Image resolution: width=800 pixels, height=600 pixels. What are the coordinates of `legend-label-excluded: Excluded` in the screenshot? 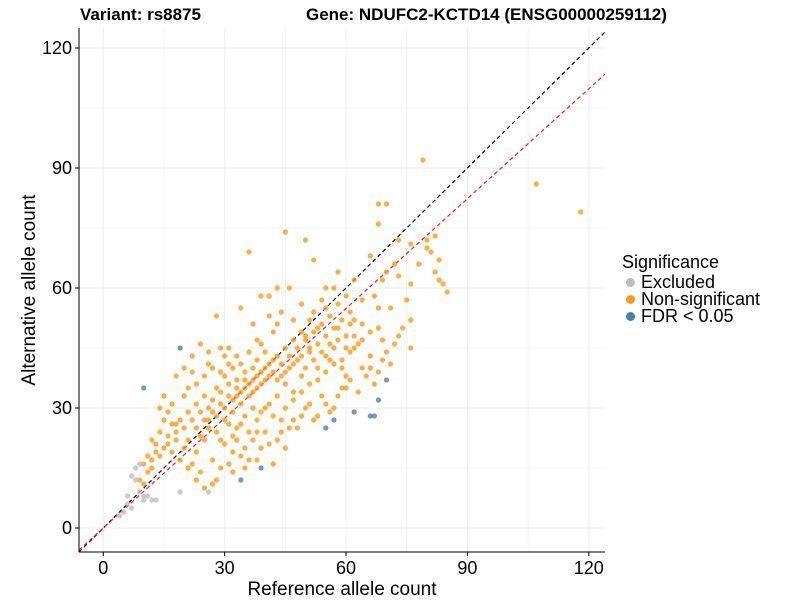 It's located at (678, 282).